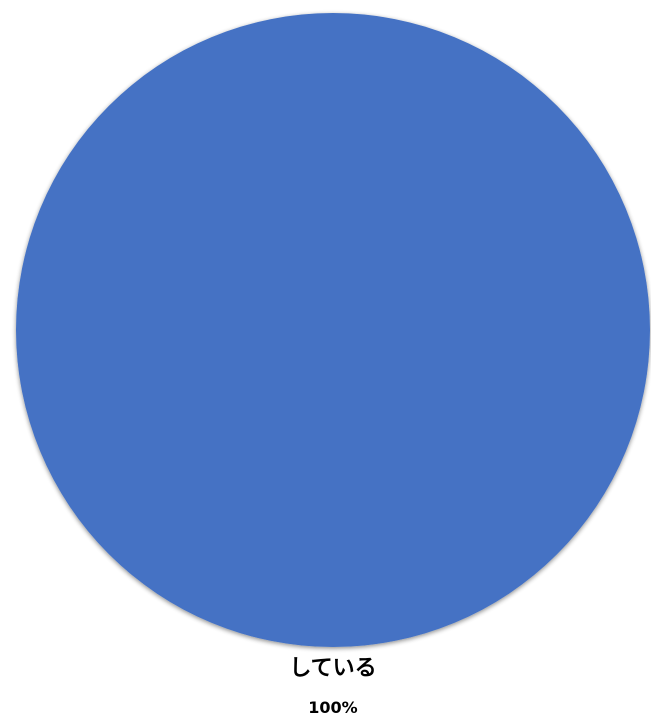 The image size is (651, 720). What do you see at coordinates (332, 686) in the screenshot?
I see `pie-labels: している 100%` at bounding box center [332, 686].